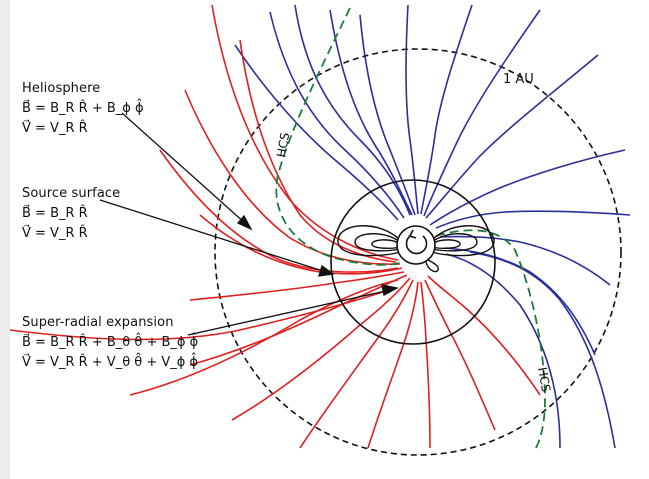 The height and width of the screenshot is (479, 649). I want to click on hcs-line-lower, so click(490, 339).